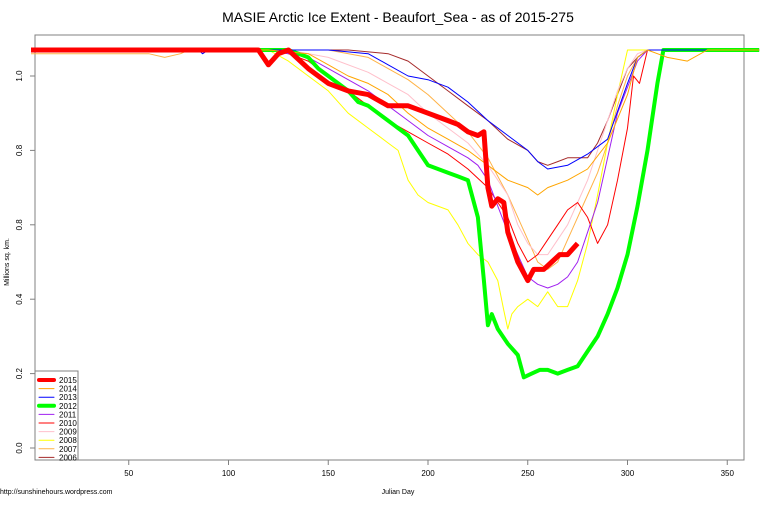 This screenshot has width=760, height=506. What do you see at coordinates (68, 414) in the screenshot?
I see `legend-label: 2011` at bounding box center [68, 414].